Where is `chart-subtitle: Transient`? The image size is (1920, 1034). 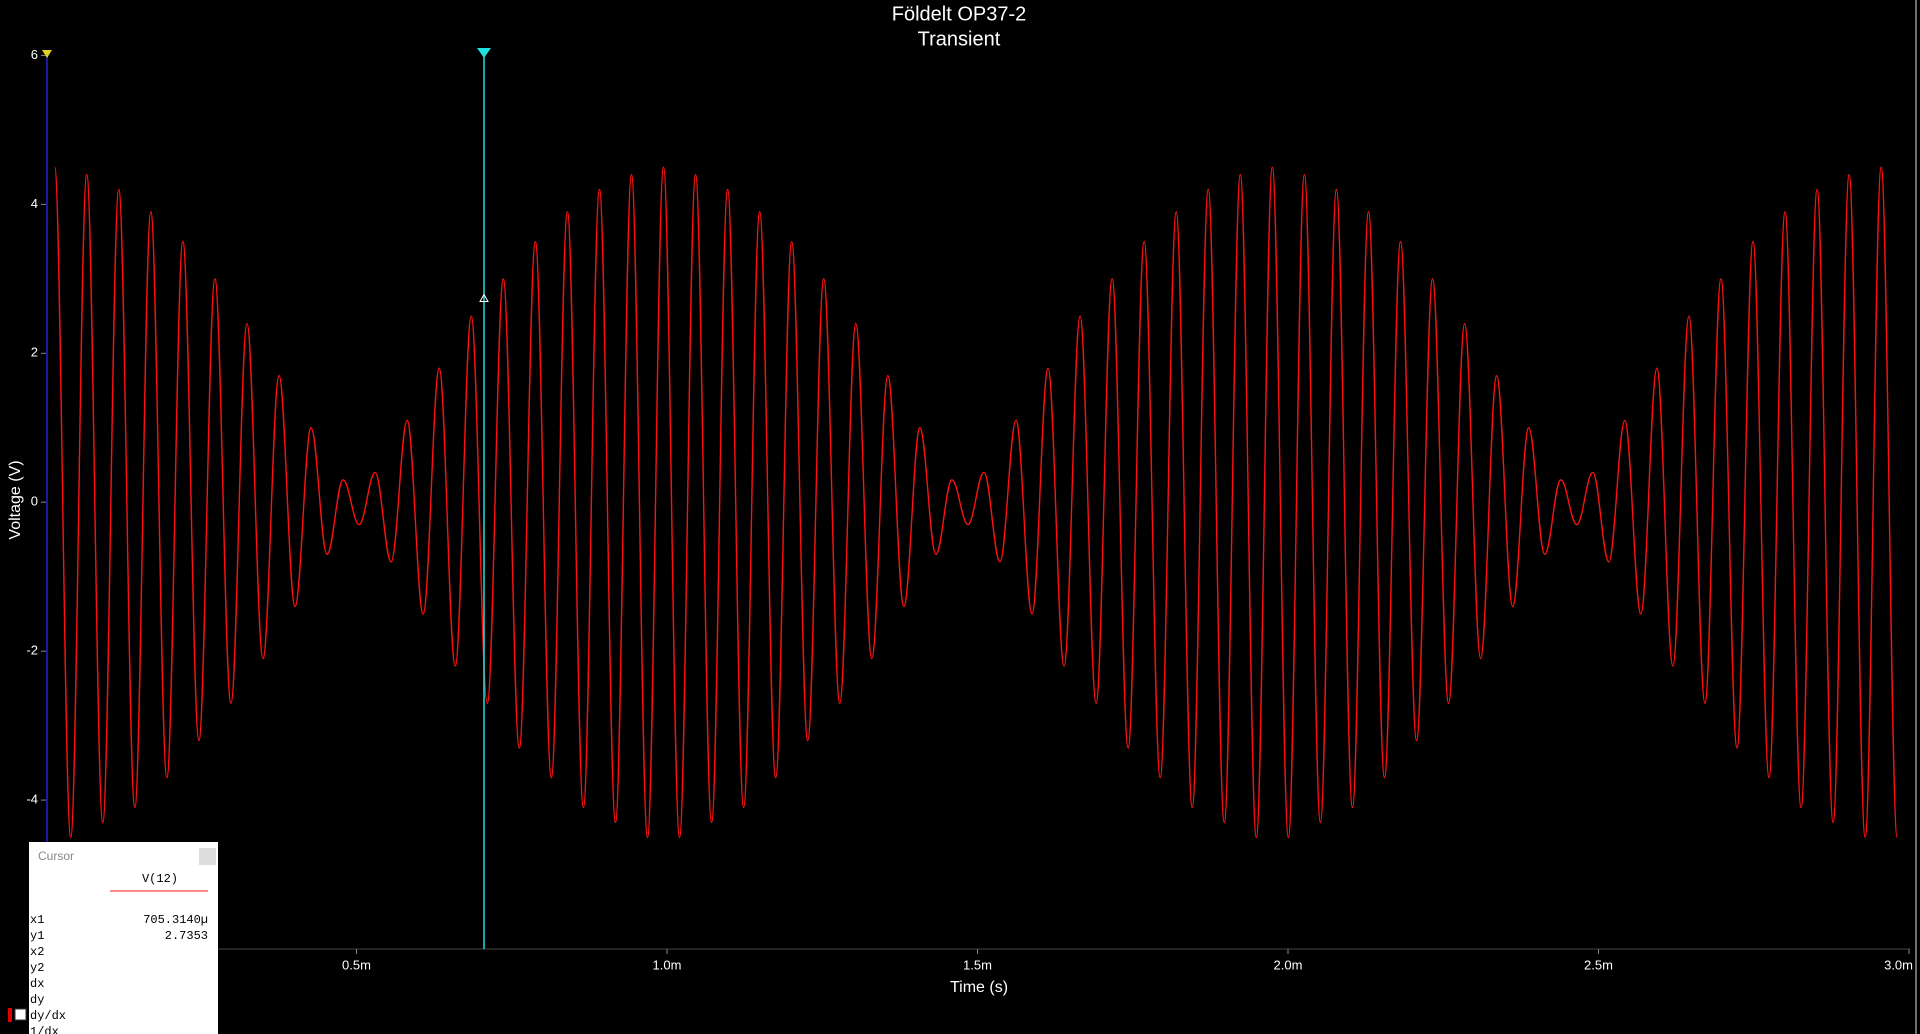
chart-subtitle: Transient is located at coordinates (959, 39).